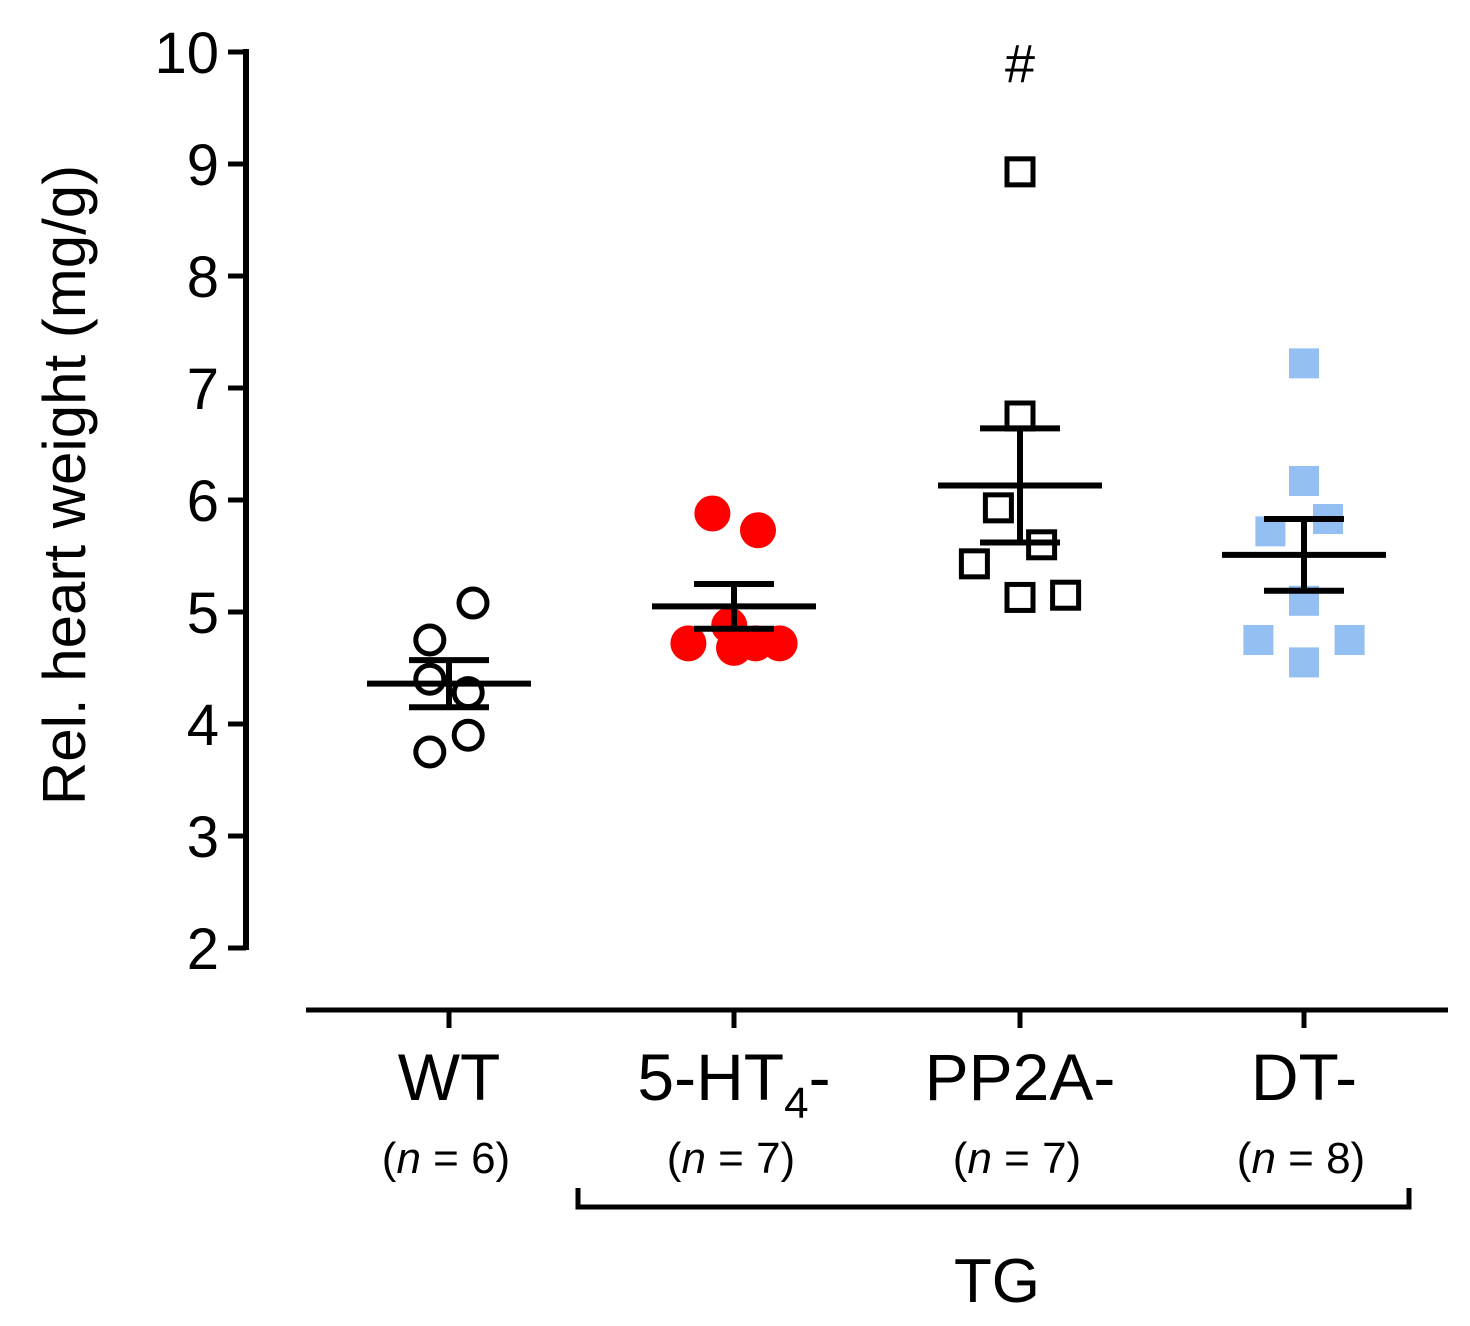 The height and width of the screenshot is (1326, 1470). I want to click on category-label-3: DT-, so click(1304, 1077).